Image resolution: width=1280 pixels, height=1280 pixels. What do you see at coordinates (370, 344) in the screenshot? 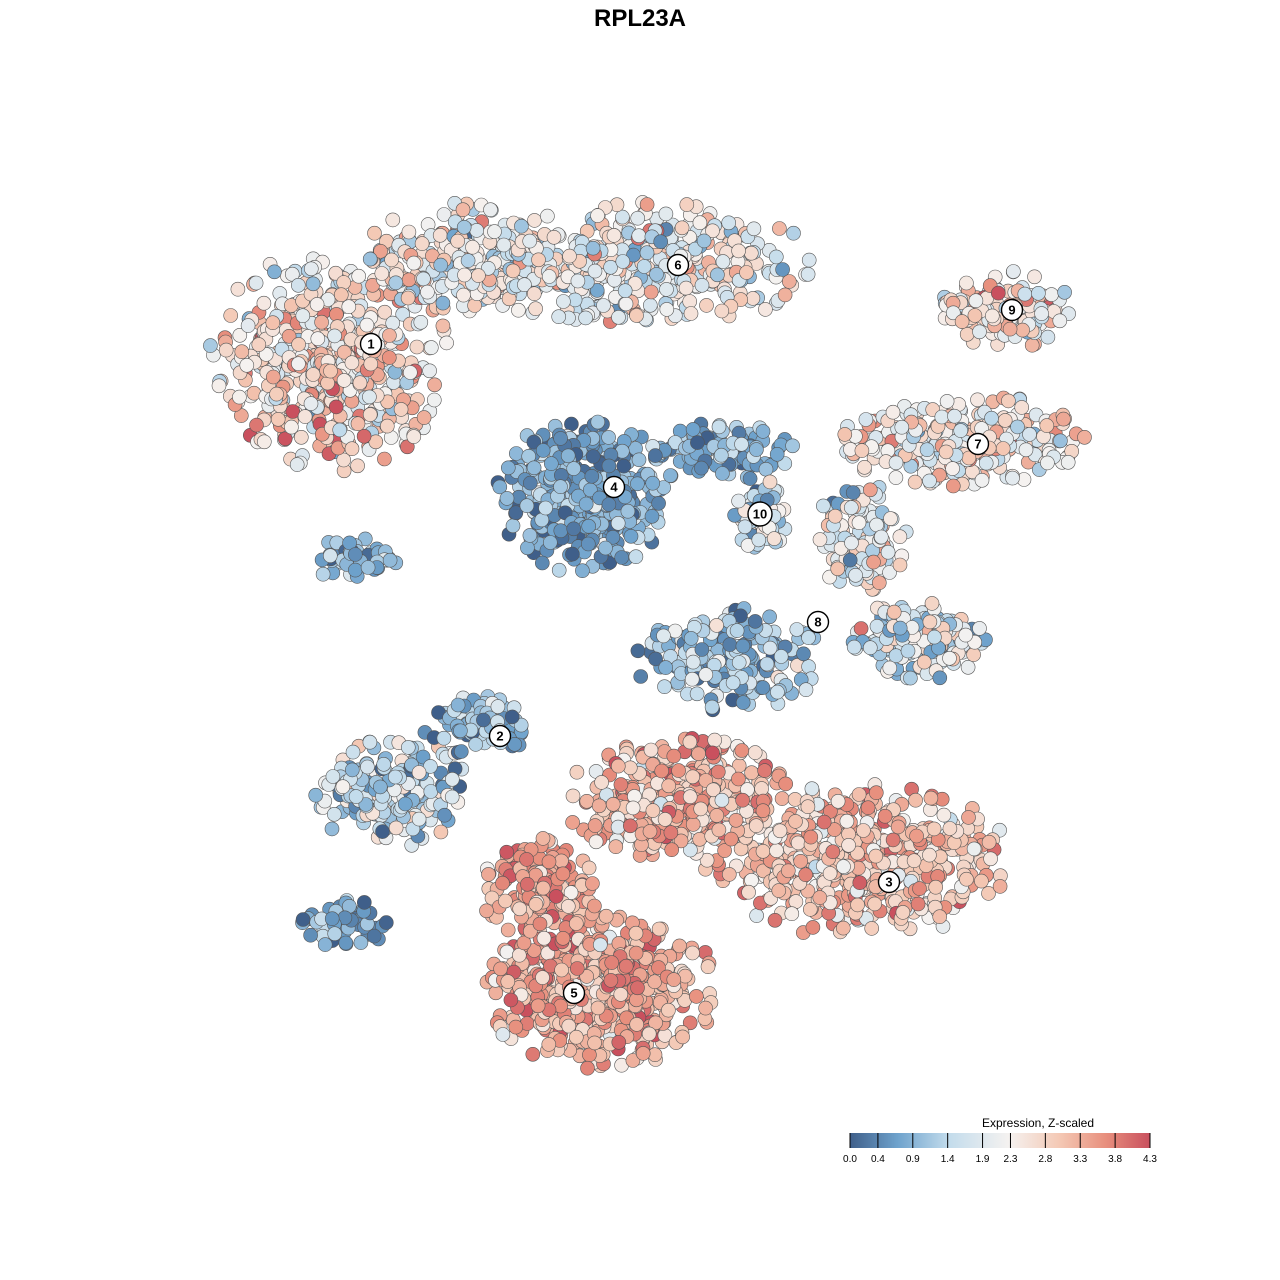
I see `cluster-label-text: 1` at bounding box center [370, 344].